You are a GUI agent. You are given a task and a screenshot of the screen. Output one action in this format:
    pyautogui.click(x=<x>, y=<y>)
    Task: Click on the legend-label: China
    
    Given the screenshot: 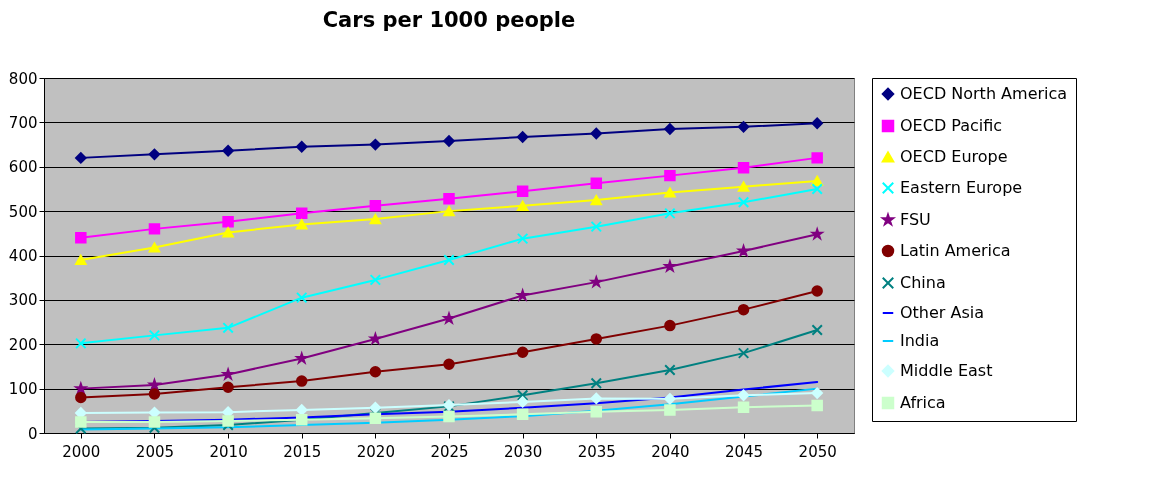 What is the action you would take?
    pyautogui.click(x=923, y=282)
    